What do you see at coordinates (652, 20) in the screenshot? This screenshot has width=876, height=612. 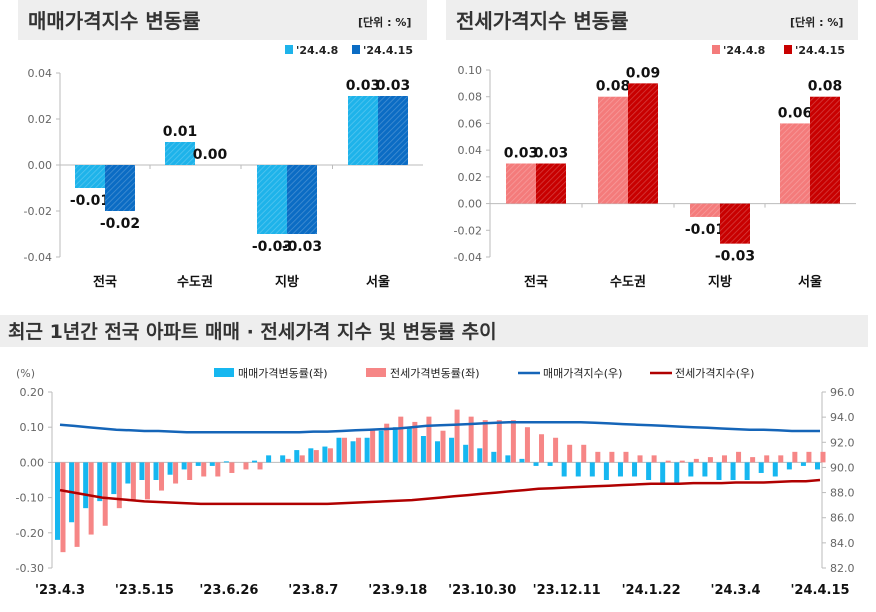 I see `jeonse-header-bar` at bounding box center [652, 20].